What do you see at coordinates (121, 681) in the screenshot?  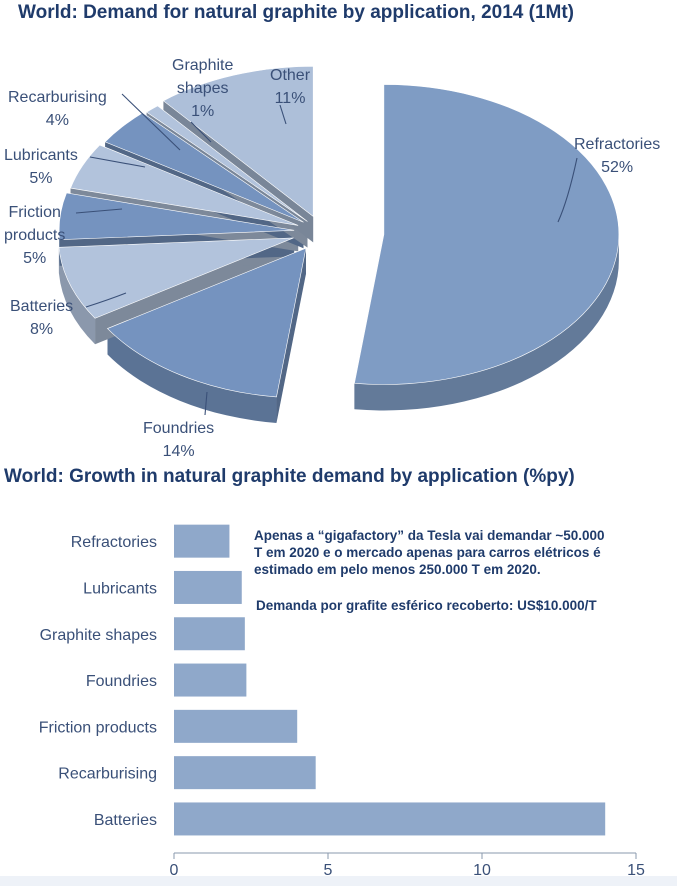 I see `bar-category-label-foundries: Foundries` at bounding box center [121, 681].